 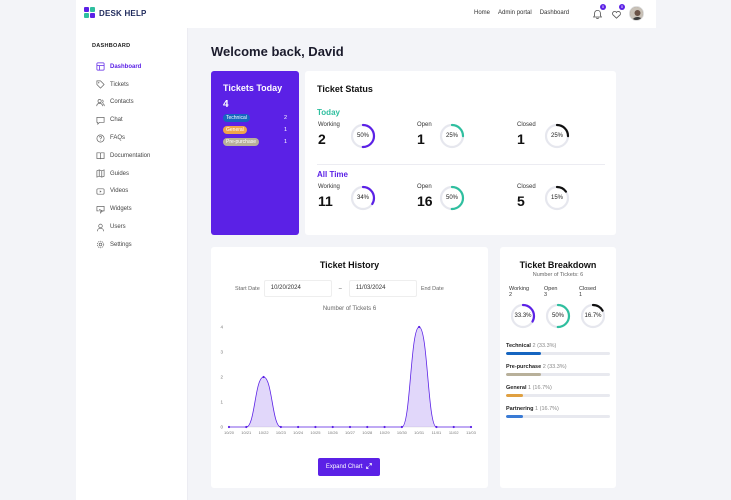 I want to click on ring-percent: 50%, so click(x=557, y=316).